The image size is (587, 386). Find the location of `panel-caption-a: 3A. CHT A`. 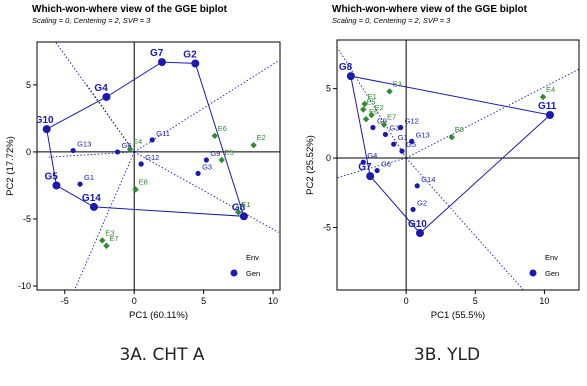

panel-caption-a: 3A. CHT A is located at coordinates (162, 355).